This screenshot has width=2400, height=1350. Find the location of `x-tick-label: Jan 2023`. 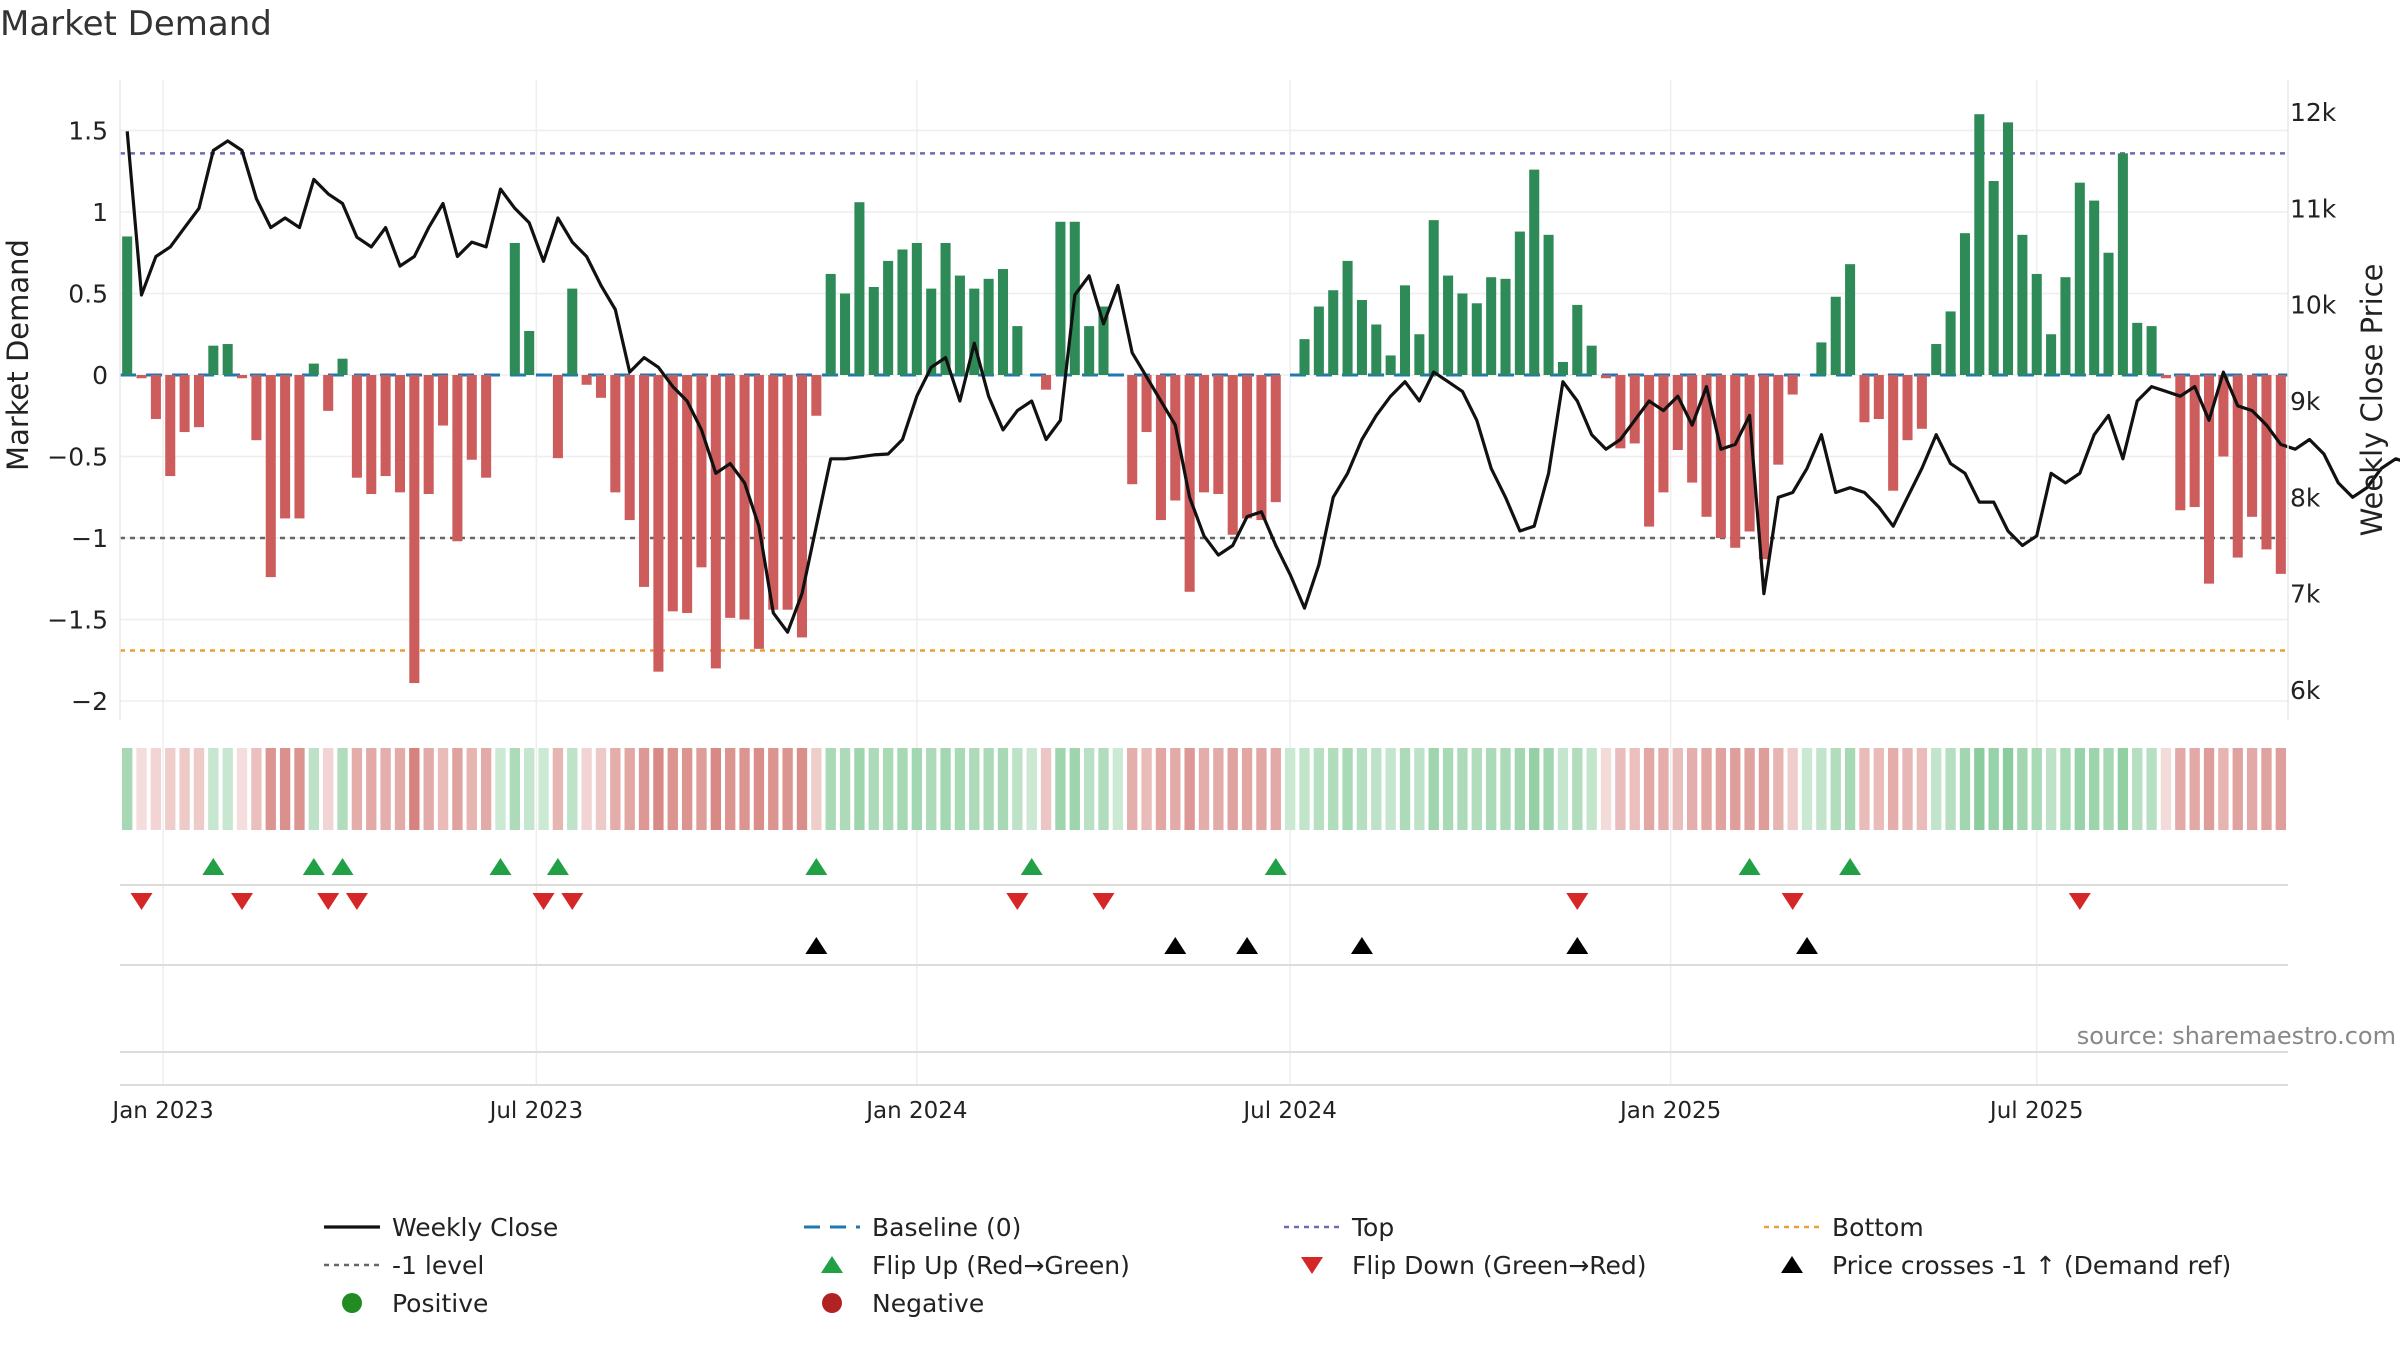

x-tick-label: Jan 2023 is located at coordinates (161, 1111).